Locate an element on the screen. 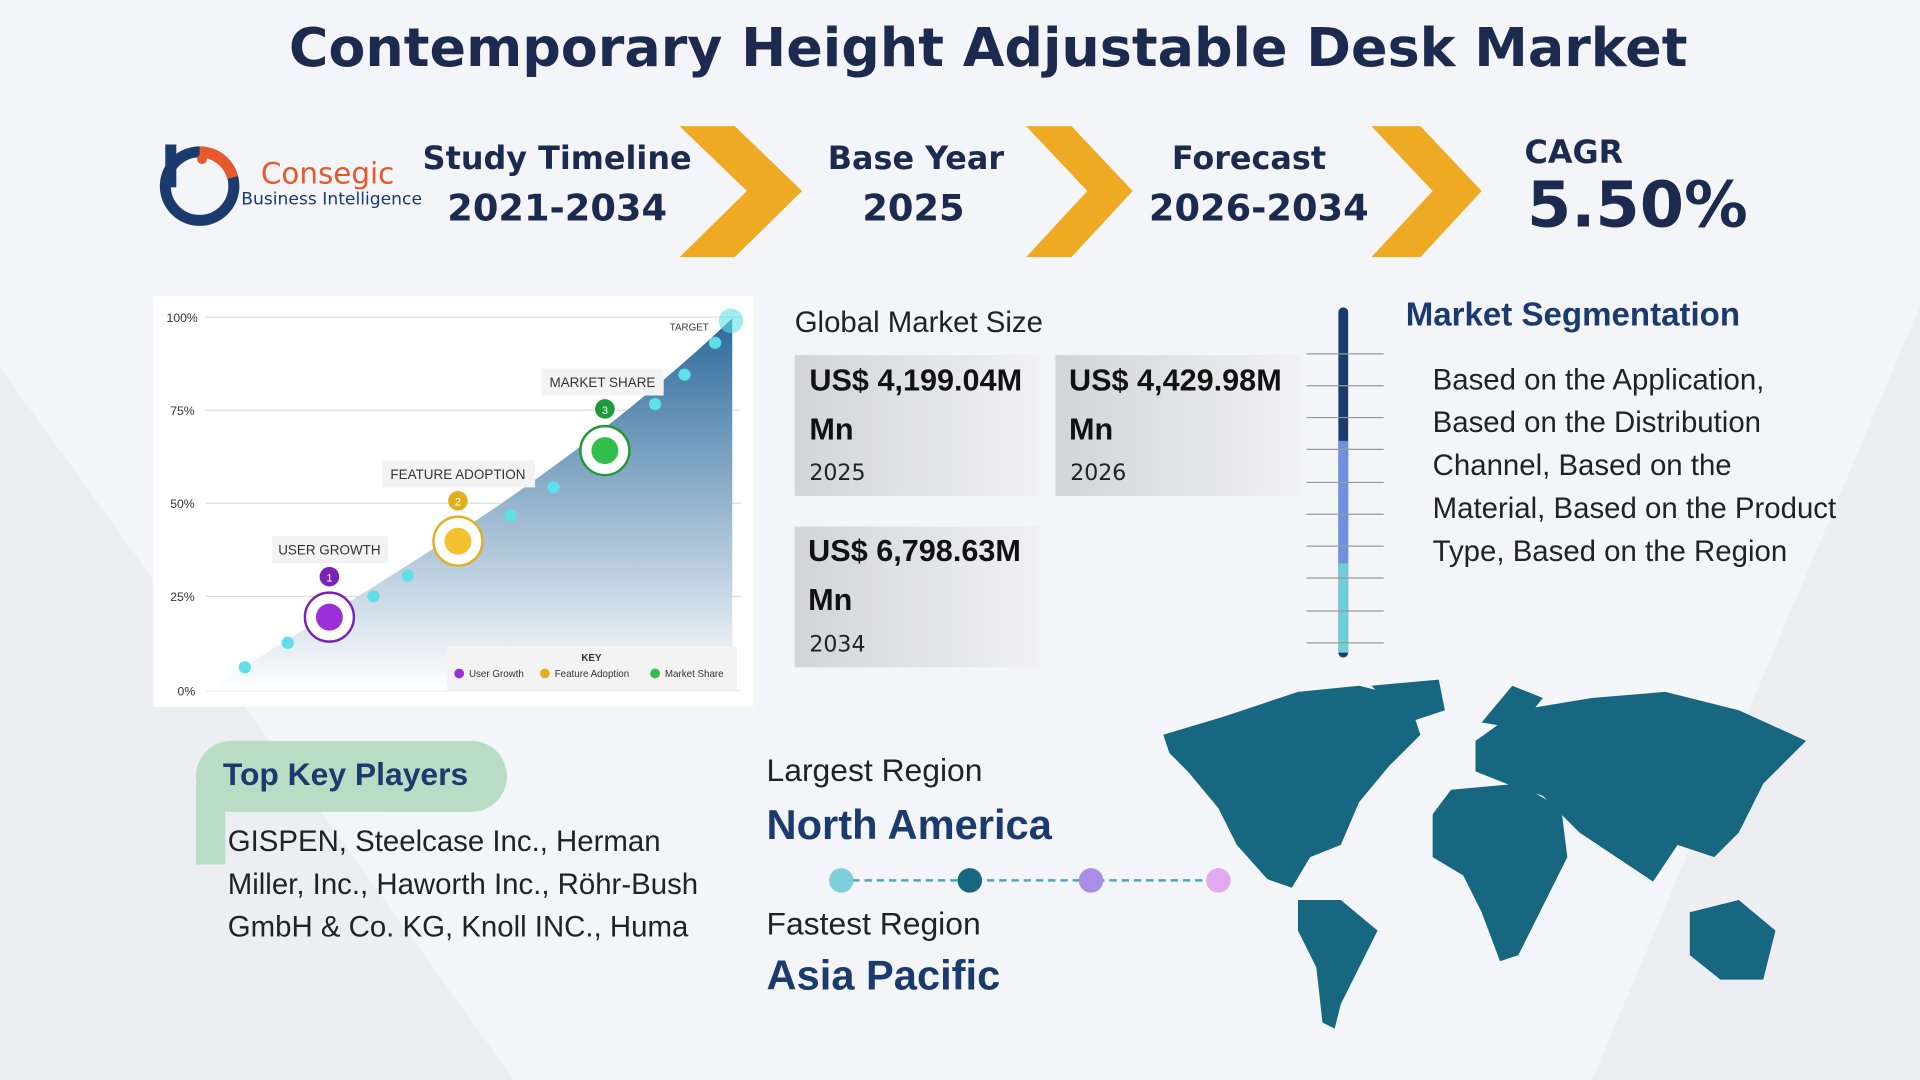 This screenshot has height=1080, width=1920. segmentation-title: Market Segmentation is located at coordinates (1573, 315).